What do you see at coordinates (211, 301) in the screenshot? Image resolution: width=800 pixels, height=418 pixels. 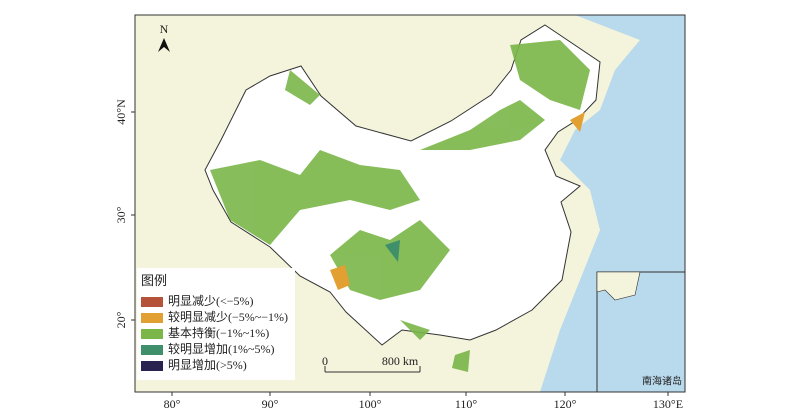 I see `legend-label: 明显减少(<−5%)` at bounding box center [211, 301].